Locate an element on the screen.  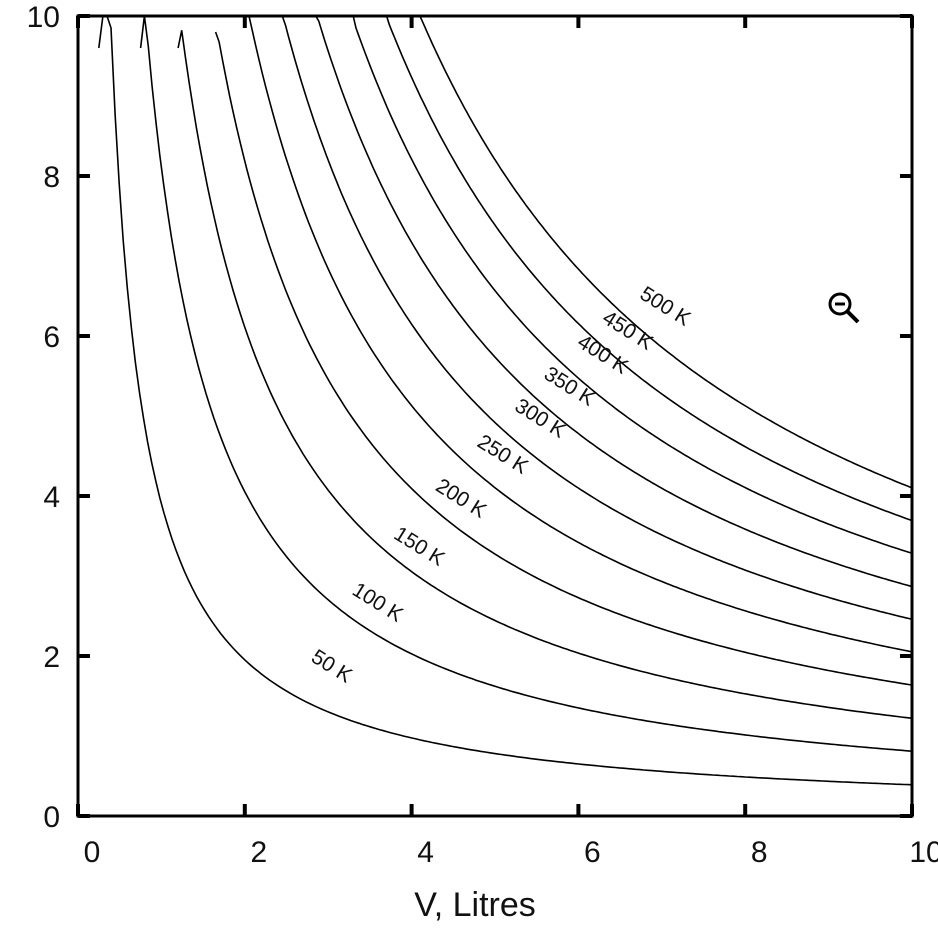
y-tick-label-2: 2 is located at coordinates (51, 657).